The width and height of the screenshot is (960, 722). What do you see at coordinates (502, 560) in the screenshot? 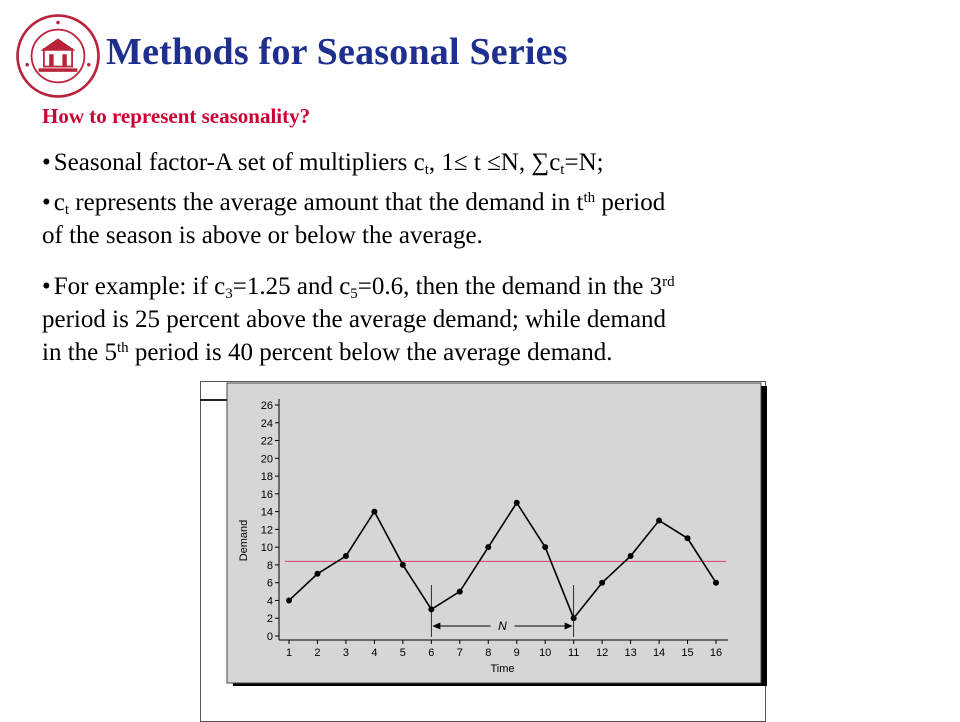
I see `demand-series-line` at bounding box center [502, 560].